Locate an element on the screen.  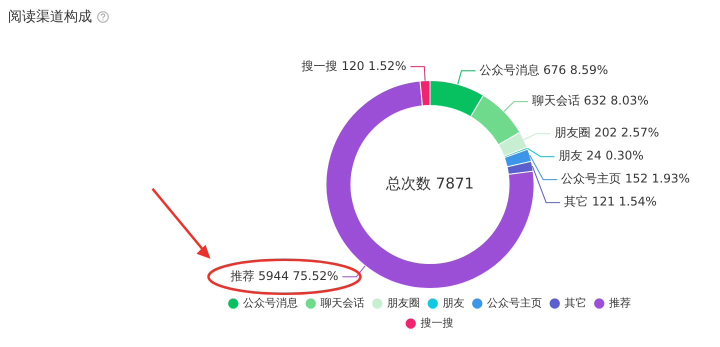
legend-label: 朋友 is located at coordinates (453, 303).